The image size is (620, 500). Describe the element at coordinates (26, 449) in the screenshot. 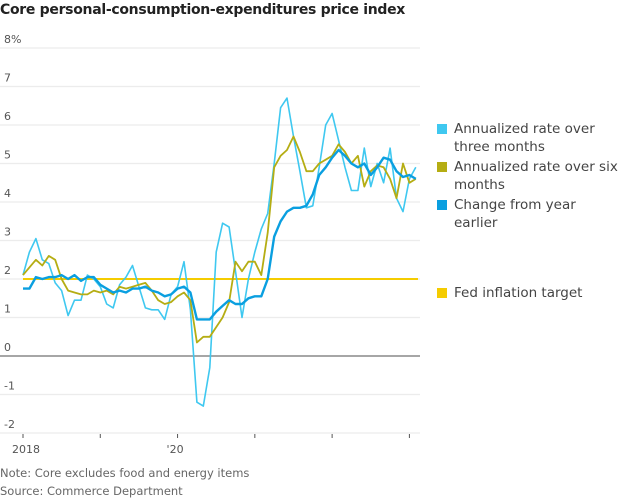

I see `x-tick-label: 2018` at that location.